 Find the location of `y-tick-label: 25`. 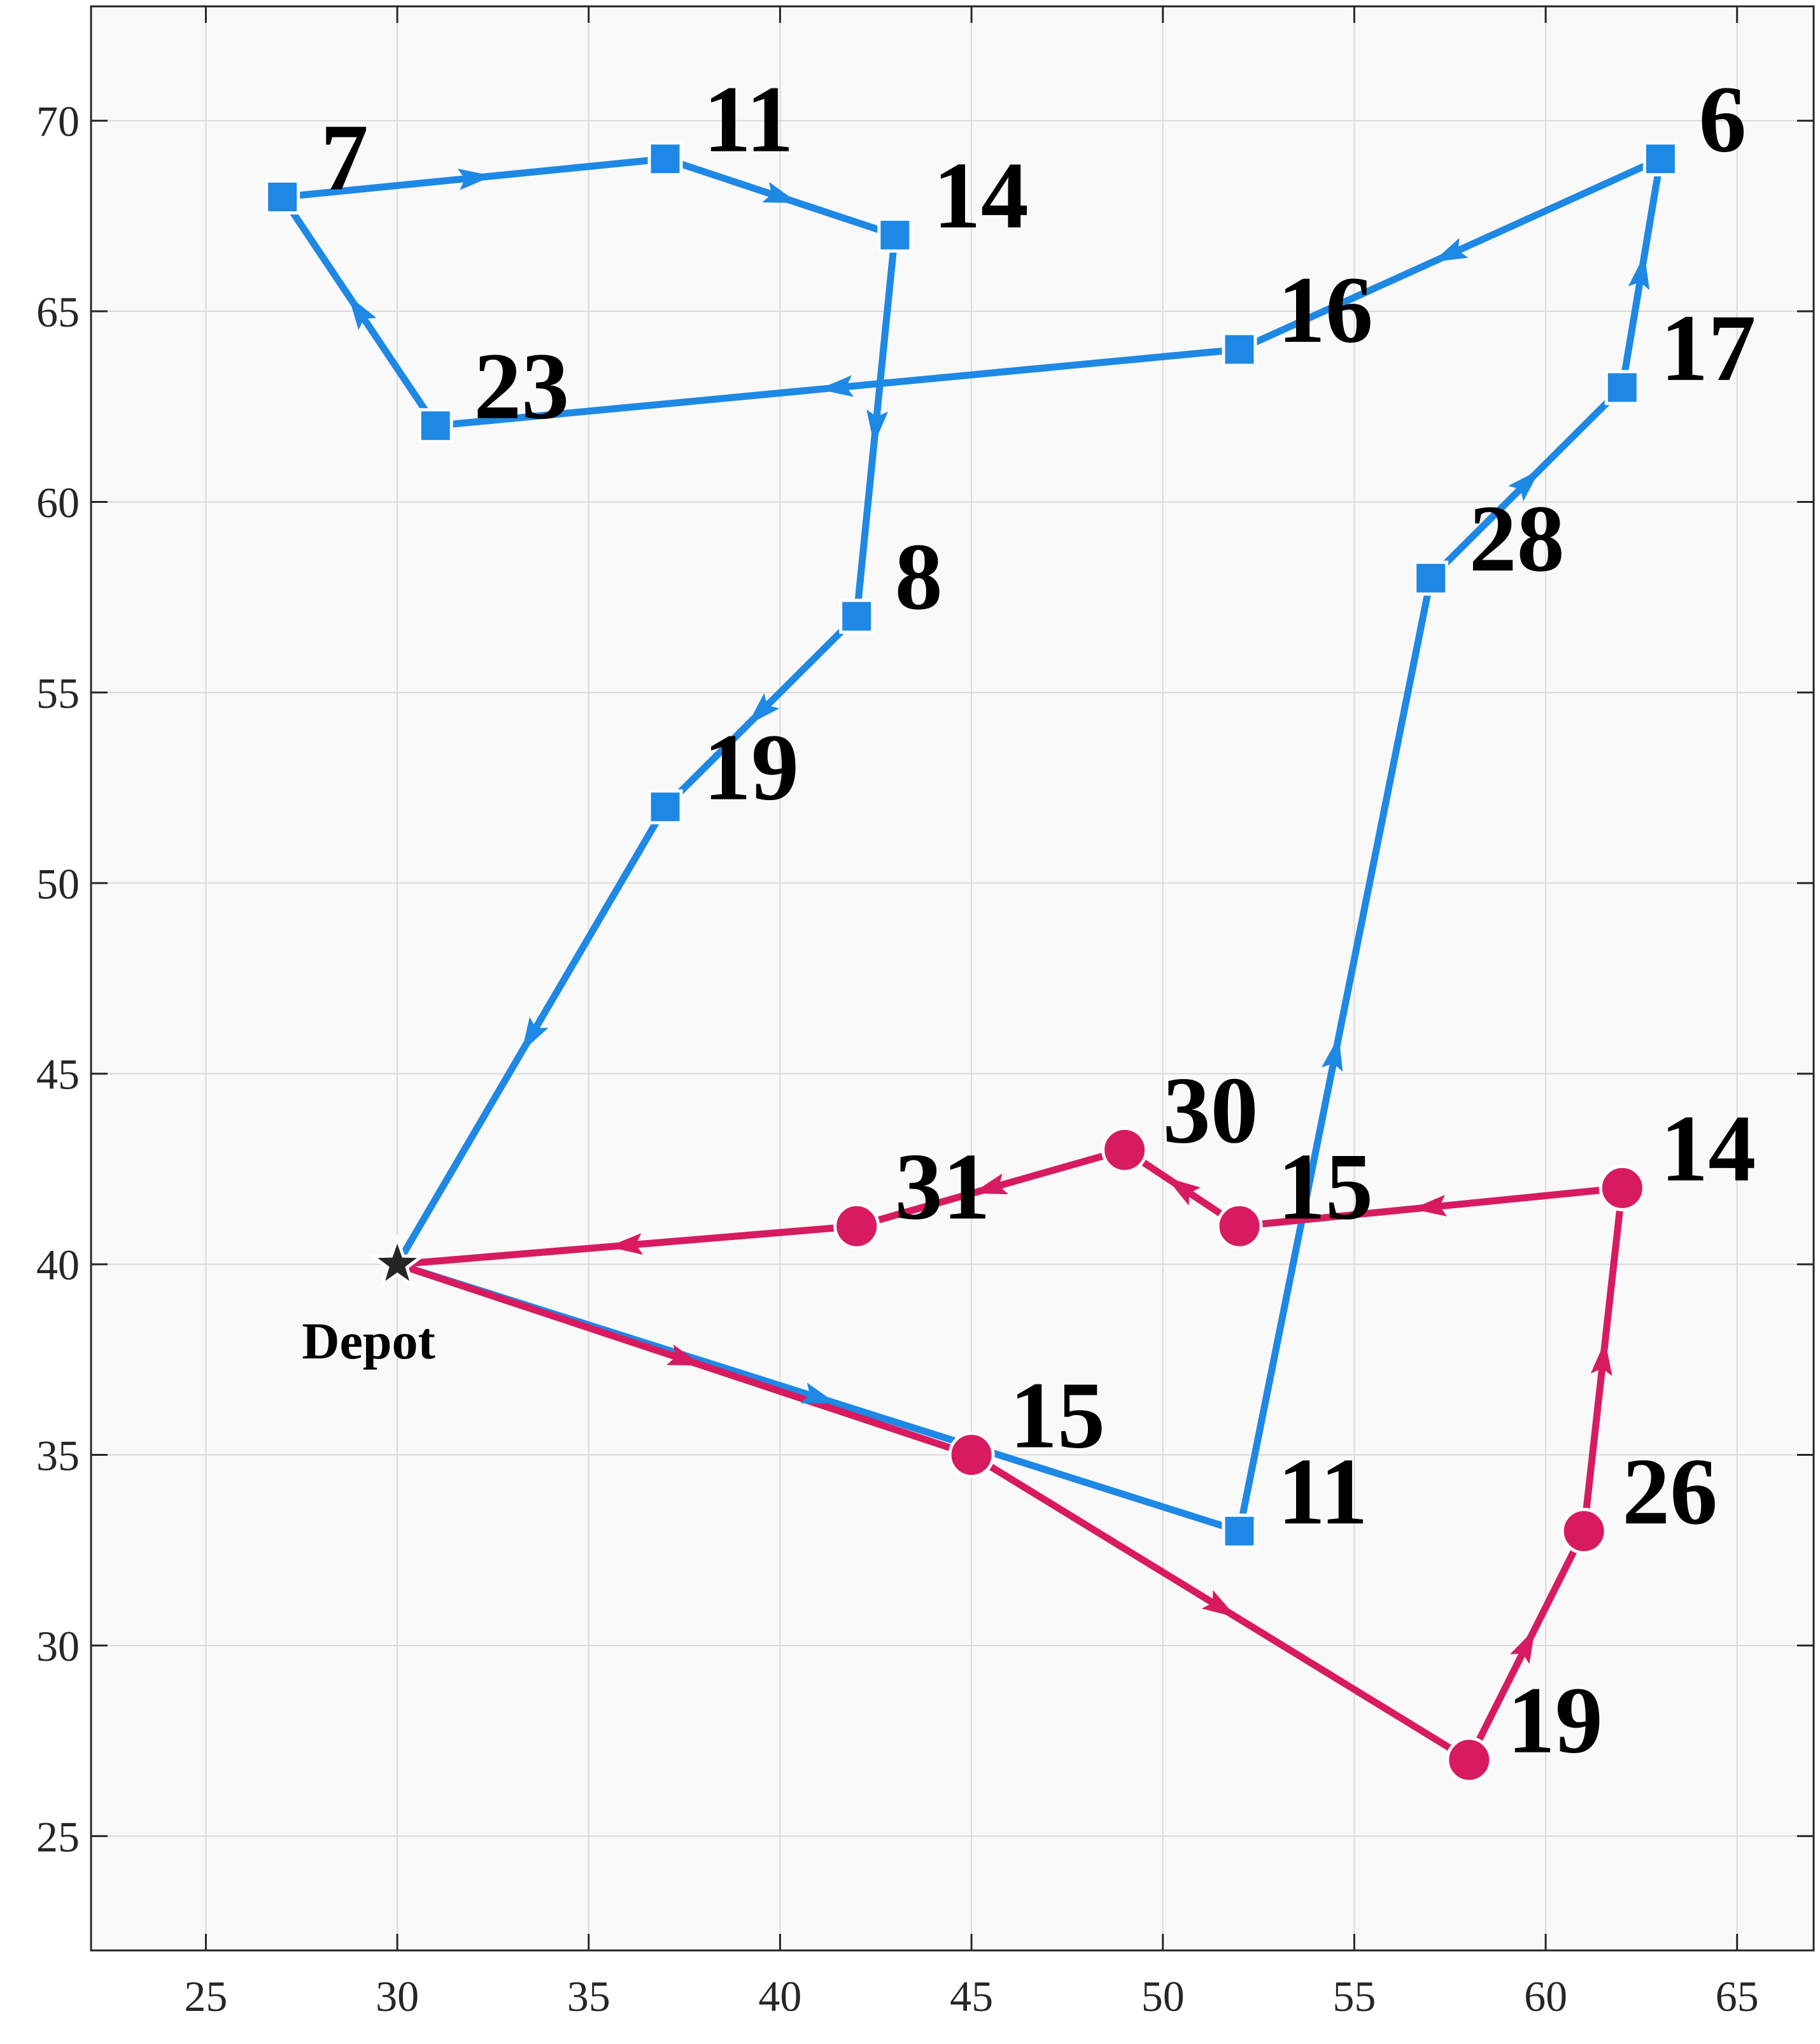

y-tick-label: 25 is located at coordinates (58, 1837).